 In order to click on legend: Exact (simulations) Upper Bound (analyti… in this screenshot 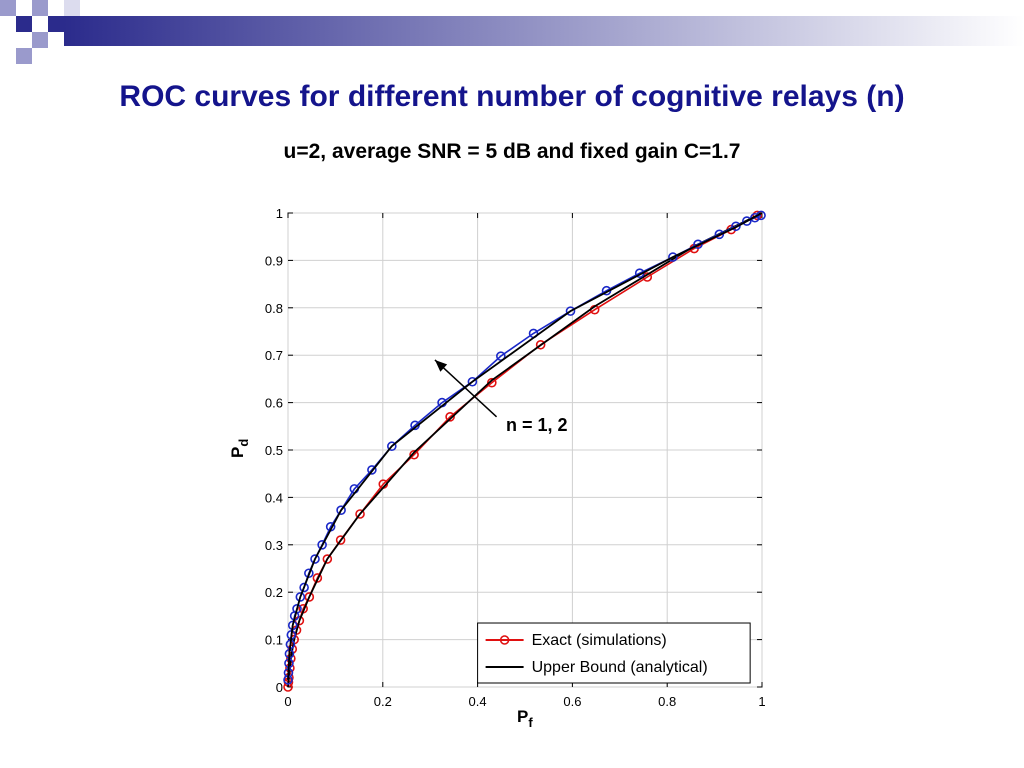, I will do `click(614, 653)`.